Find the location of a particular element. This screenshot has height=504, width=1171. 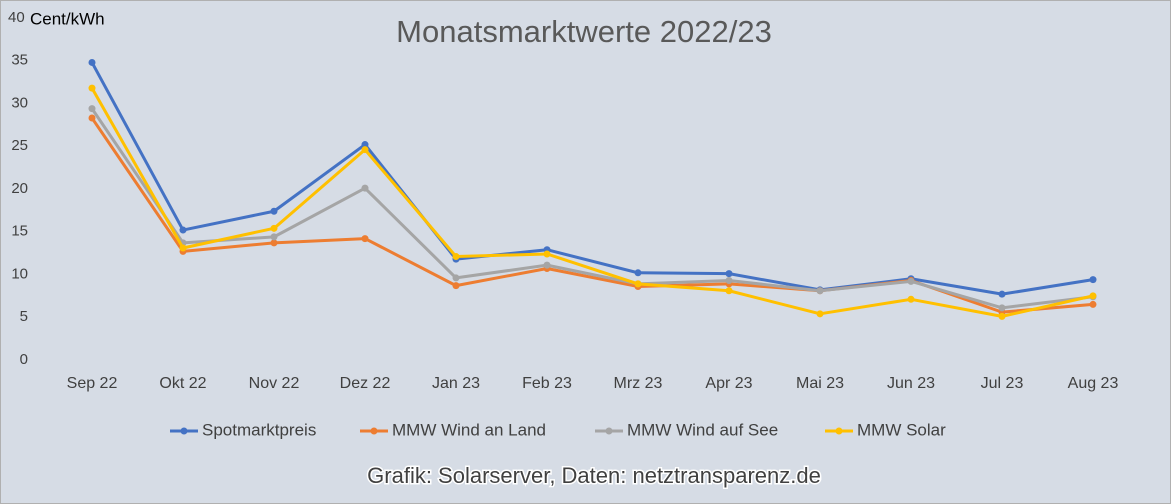

chart-title: Monatsmarktwerte 2022/23 is located at coordinates (584, 31).